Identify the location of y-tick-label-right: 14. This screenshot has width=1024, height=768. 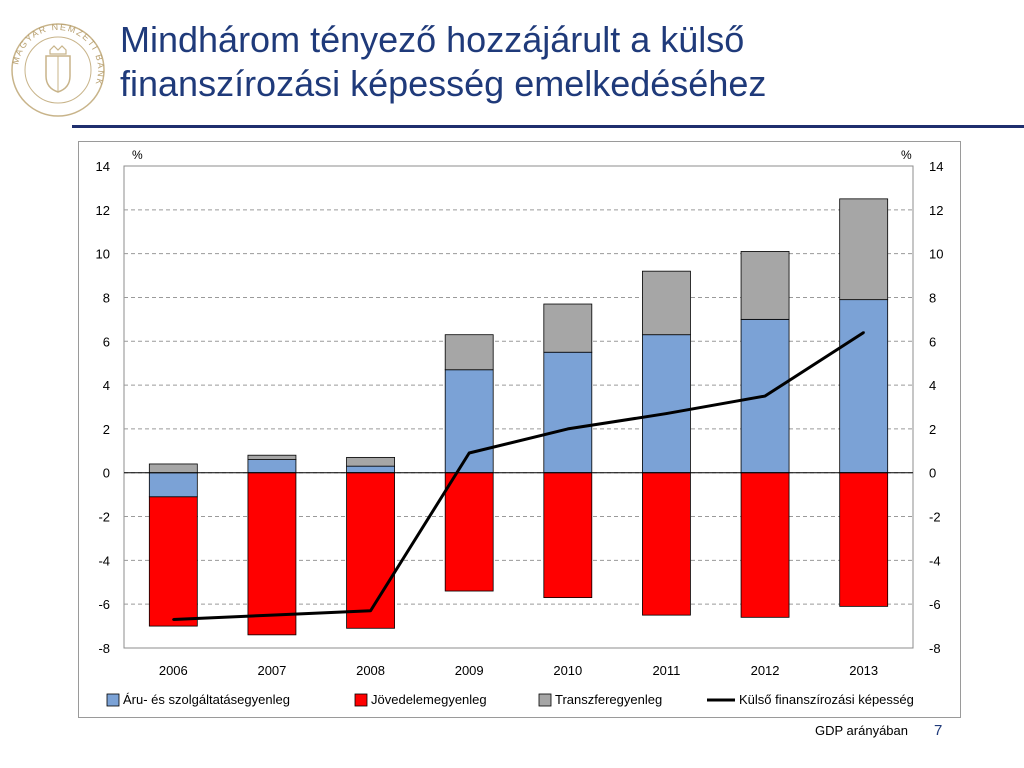
(936, 166).